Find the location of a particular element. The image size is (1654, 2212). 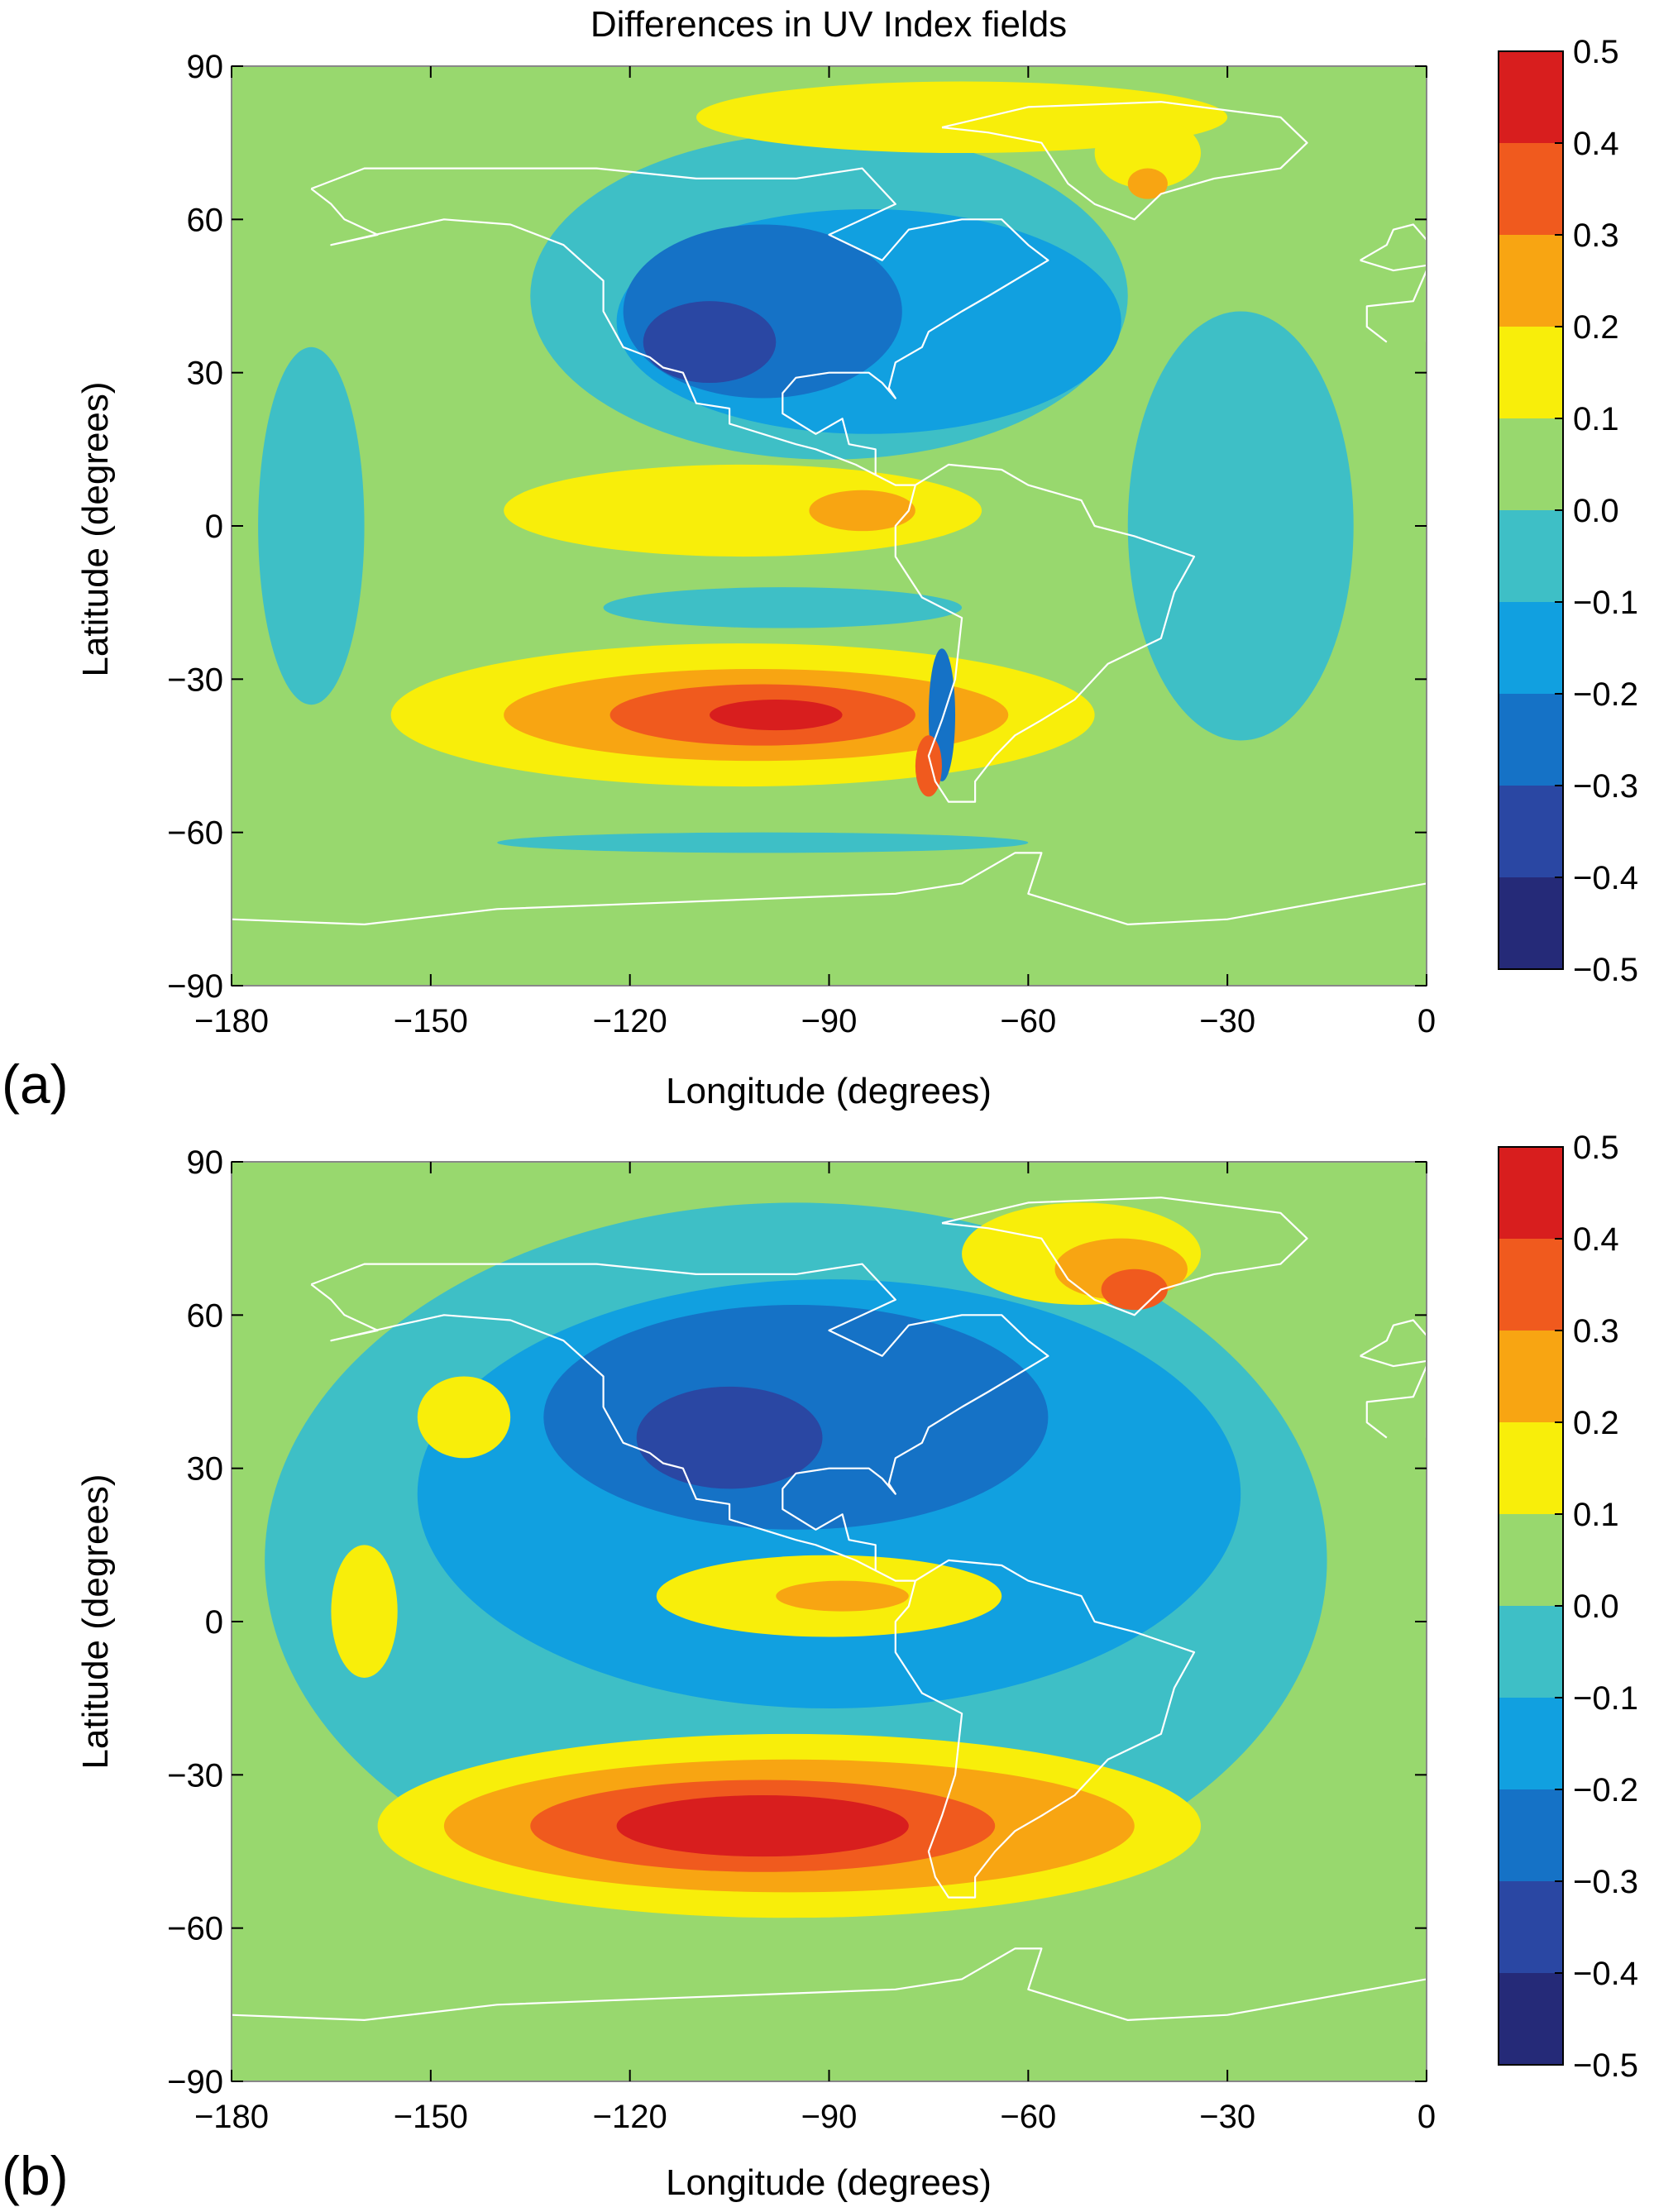

colorbar-label: −0.2 is located at coordinates (1605, 1790).